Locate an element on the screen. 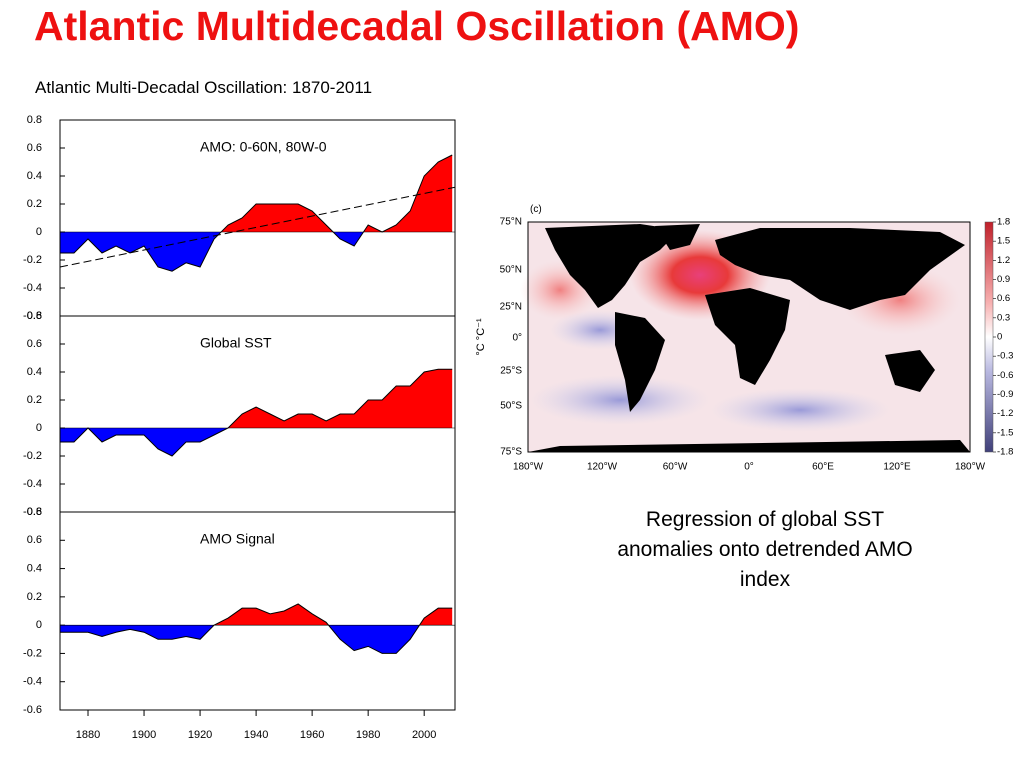  panel-title: AMO Signal is located at coordinates (237, 539).